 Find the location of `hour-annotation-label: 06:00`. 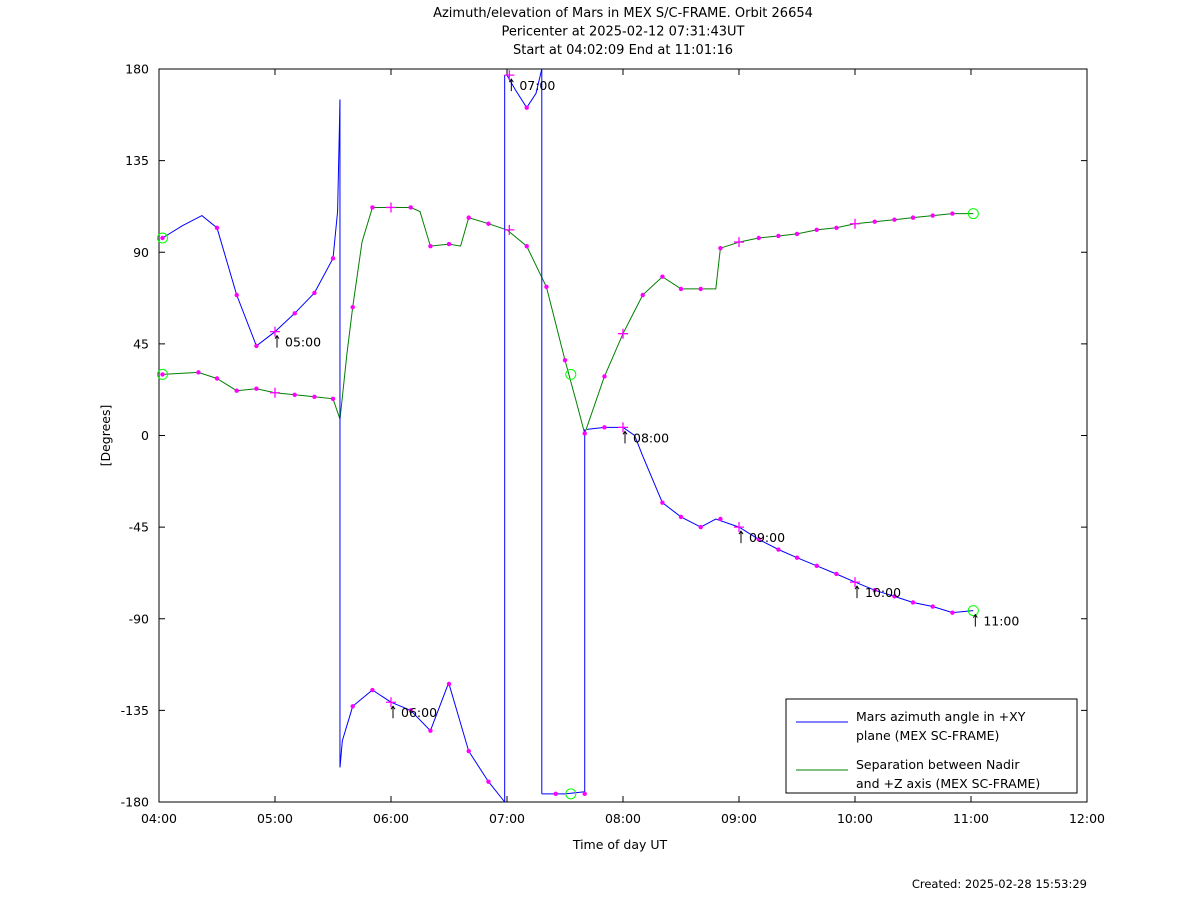

hour-annotation-label: 06:00 is located at coordinates (419, 712).